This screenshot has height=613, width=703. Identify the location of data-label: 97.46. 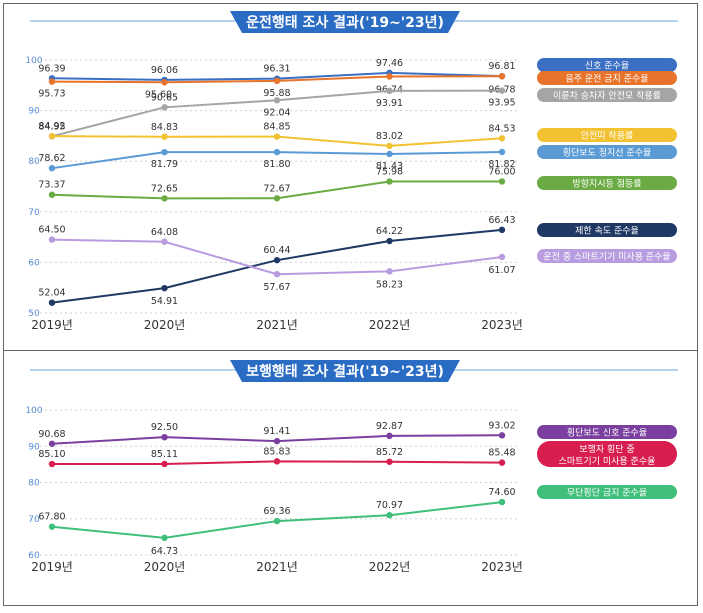
(389, 63).